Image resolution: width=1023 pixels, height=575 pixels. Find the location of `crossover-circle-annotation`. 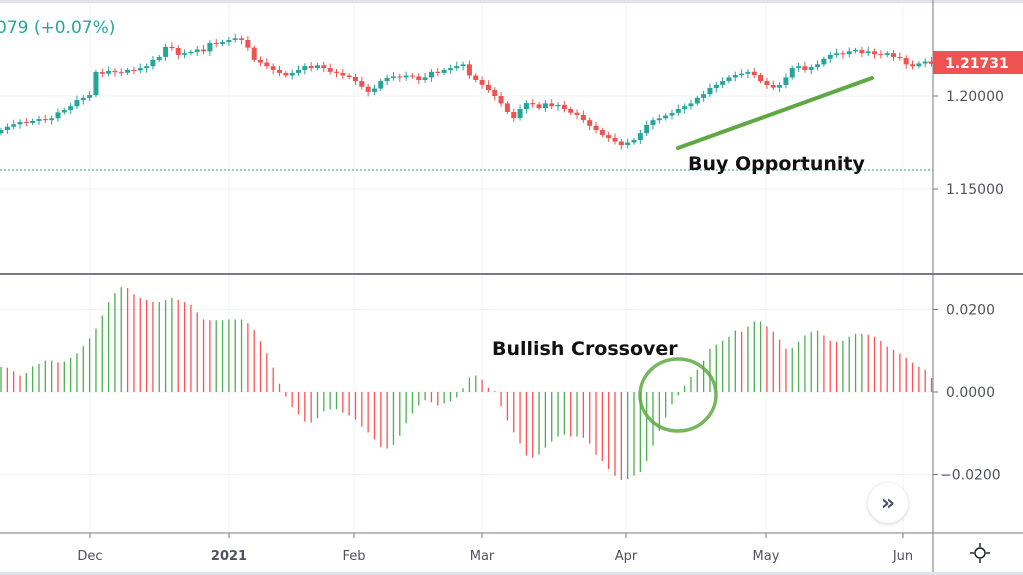

crossover-circle-annotation is located at coordinates (678, 395).